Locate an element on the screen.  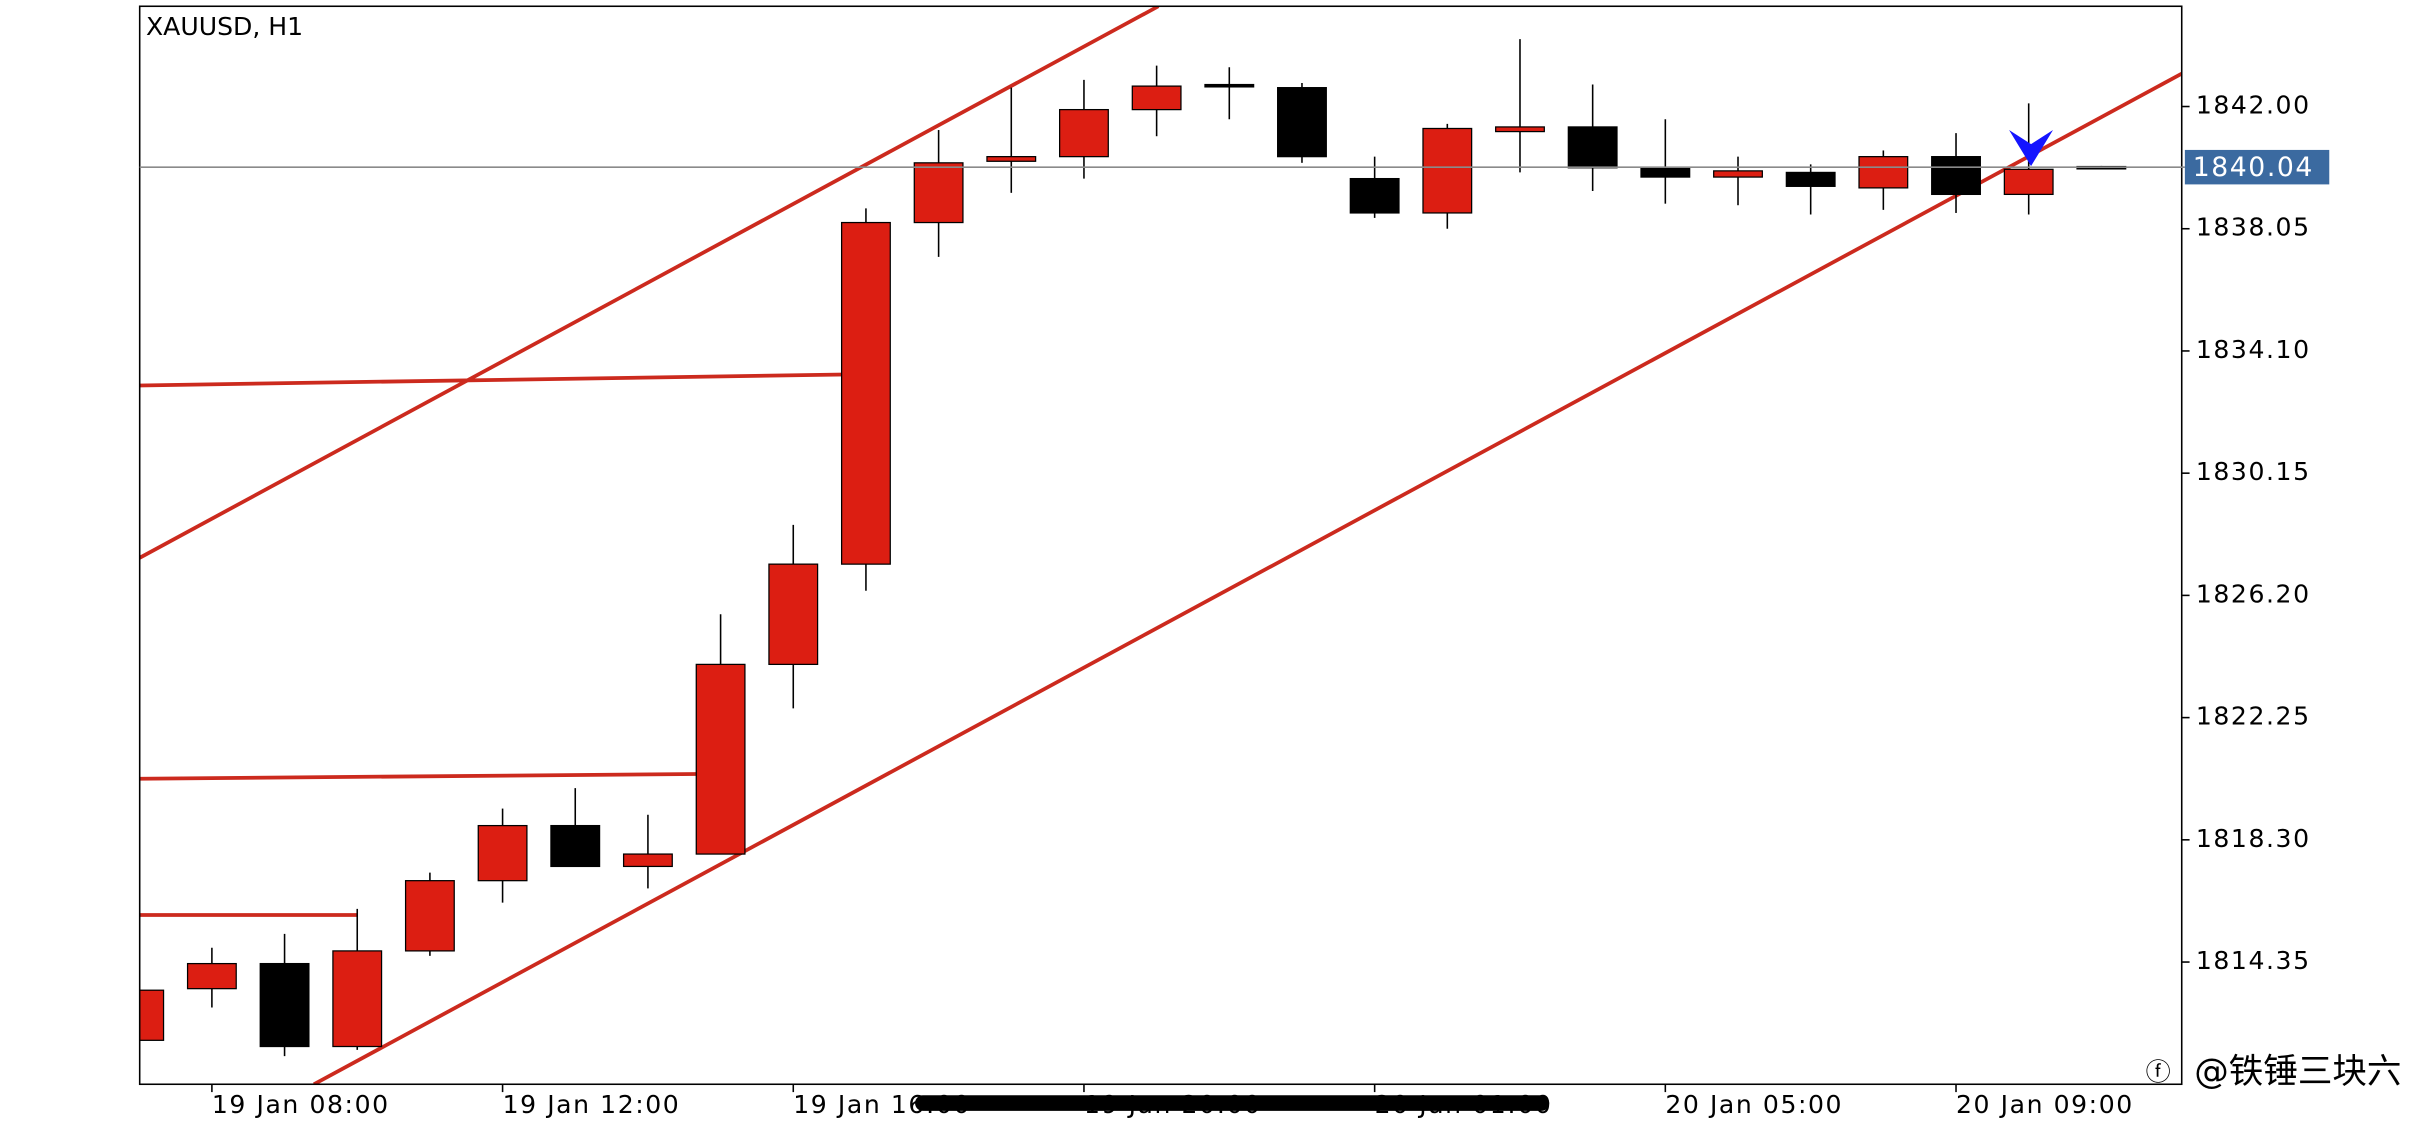
y-tick-label: 1842.00 is located at coordinates (2253, 105).